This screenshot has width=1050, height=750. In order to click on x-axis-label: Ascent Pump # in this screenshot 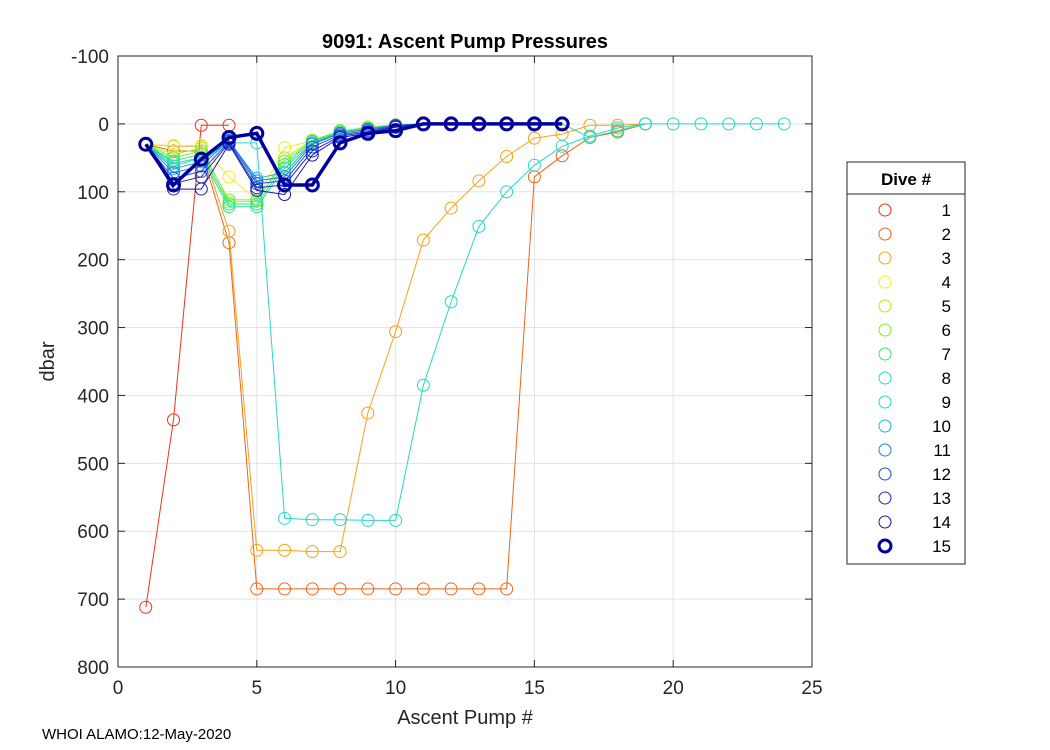, I will do `click(465, 718)`.